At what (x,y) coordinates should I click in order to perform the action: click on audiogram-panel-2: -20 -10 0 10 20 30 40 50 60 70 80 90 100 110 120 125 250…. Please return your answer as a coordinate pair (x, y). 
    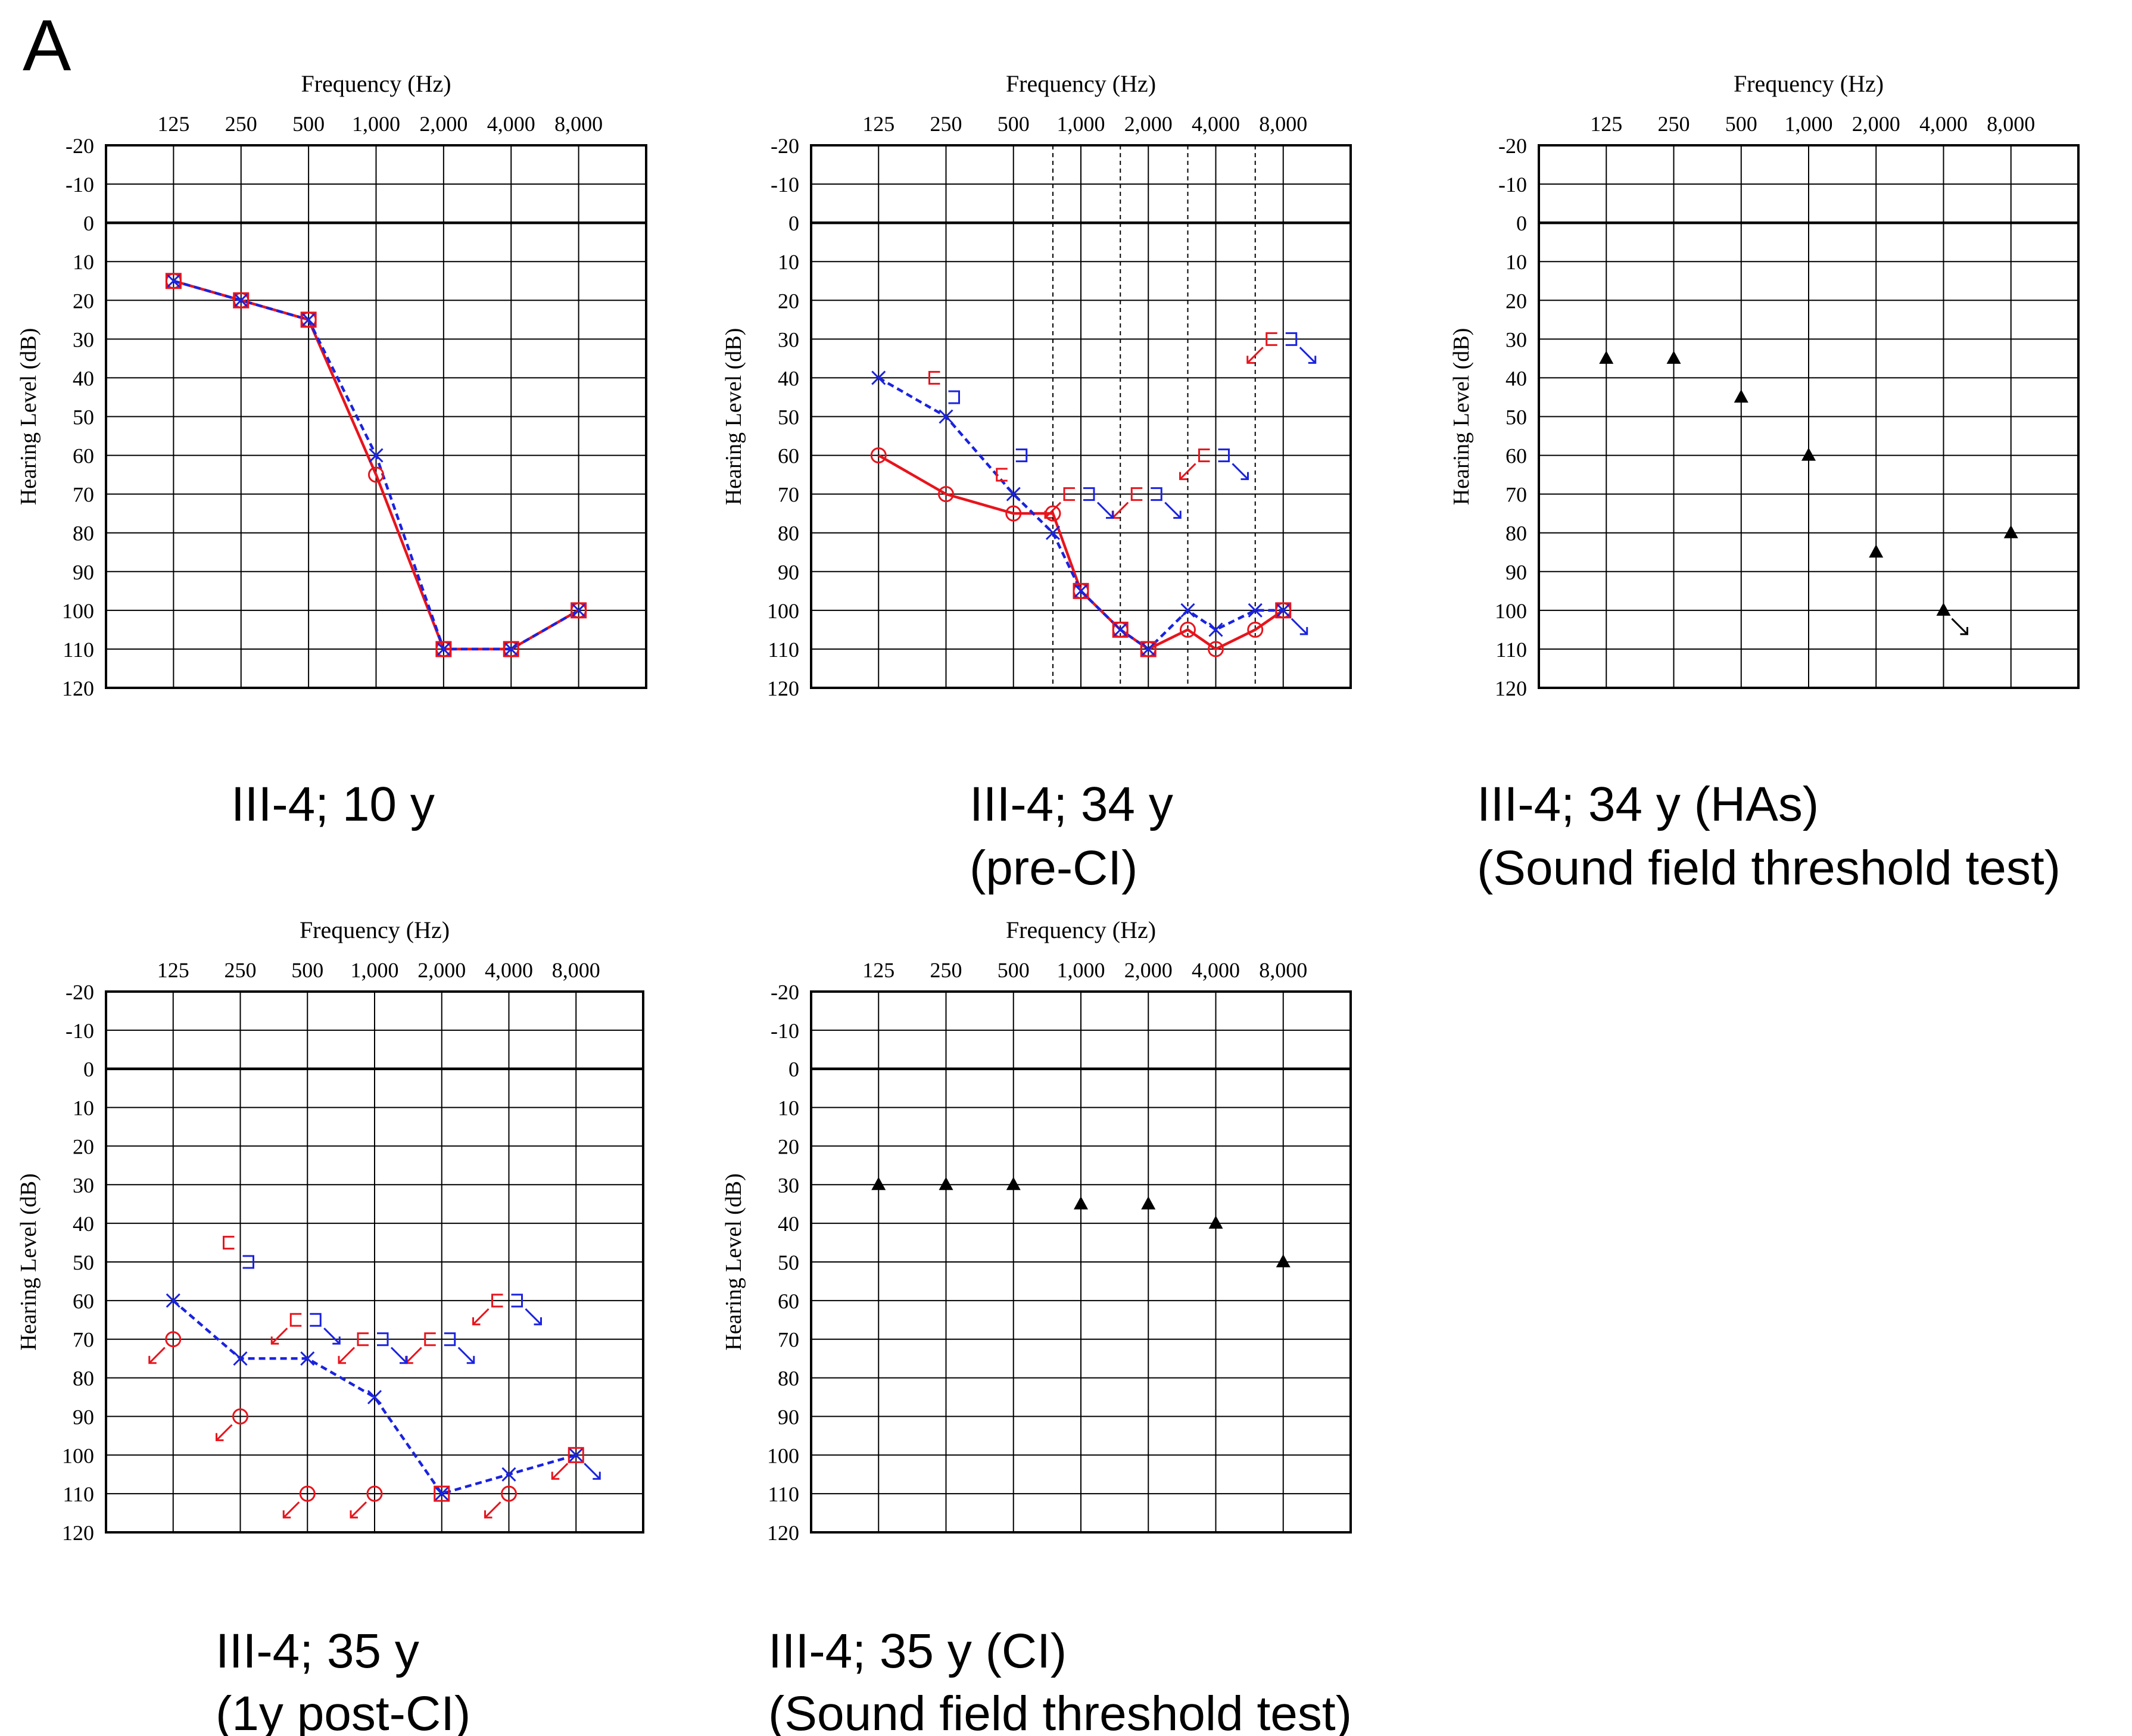
    Looking at the image, I should click on (1036, 483).